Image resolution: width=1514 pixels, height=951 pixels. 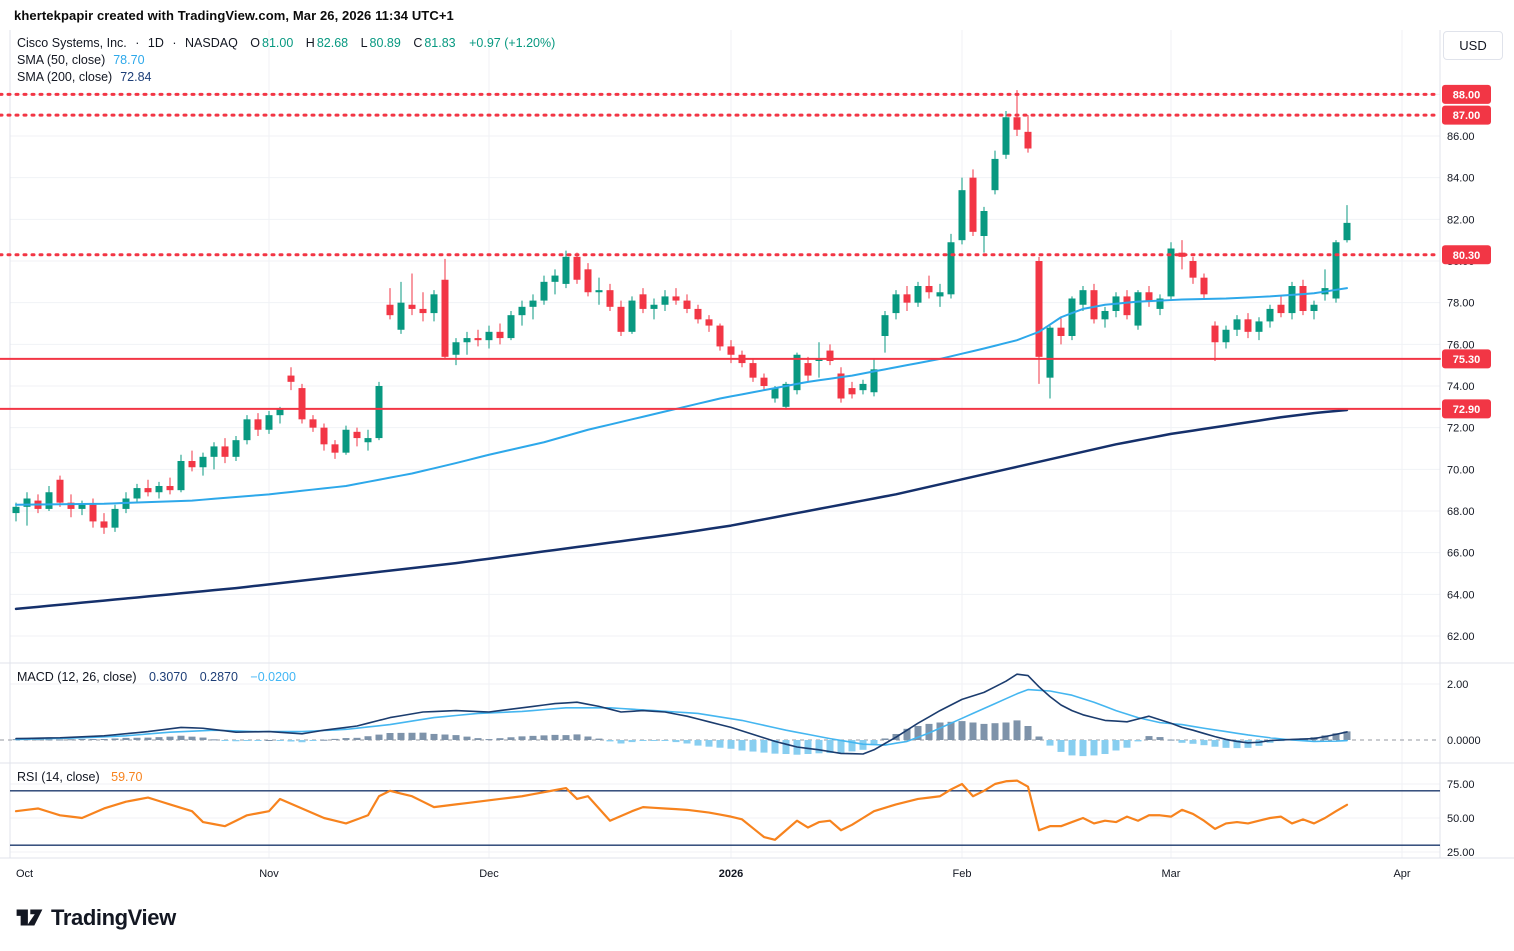 What do you see at coordinates (58, 777) in the screenshot?
I see `rsi-label: RSI (14, close)` at bounding box center [58, 777].